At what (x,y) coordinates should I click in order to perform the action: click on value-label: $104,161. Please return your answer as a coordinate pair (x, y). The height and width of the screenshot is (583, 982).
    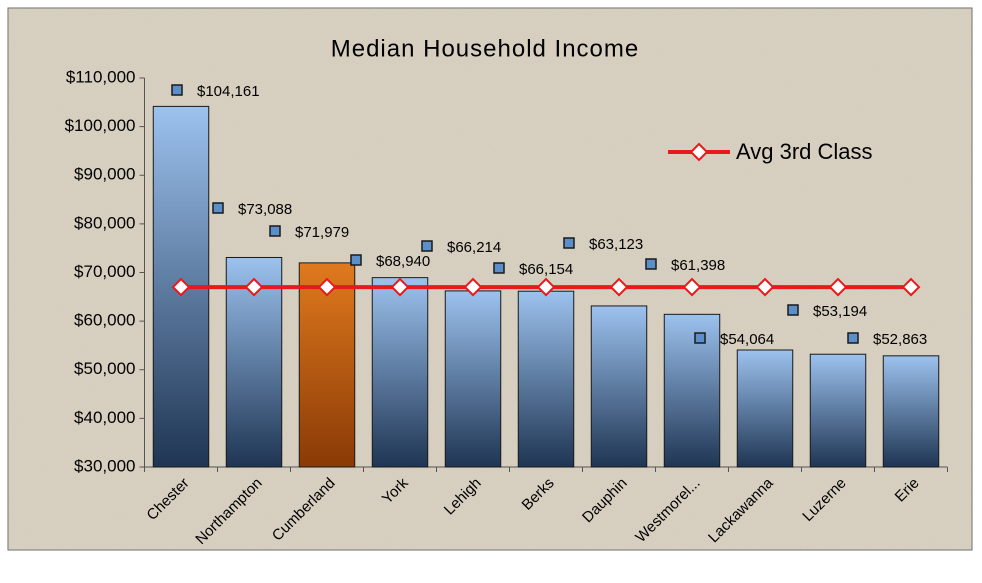
    Looking at the image, I should click on (228, 91).